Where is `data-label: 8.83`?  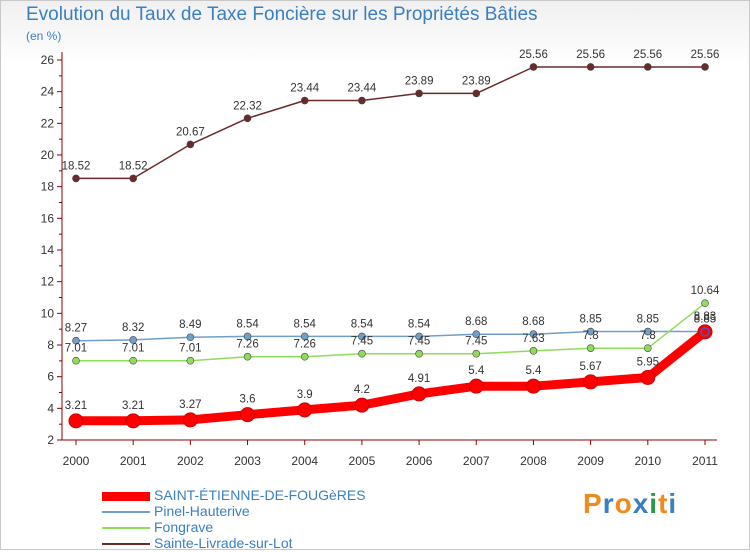
data-label: 8.83 is located at coordinates (705, 317).